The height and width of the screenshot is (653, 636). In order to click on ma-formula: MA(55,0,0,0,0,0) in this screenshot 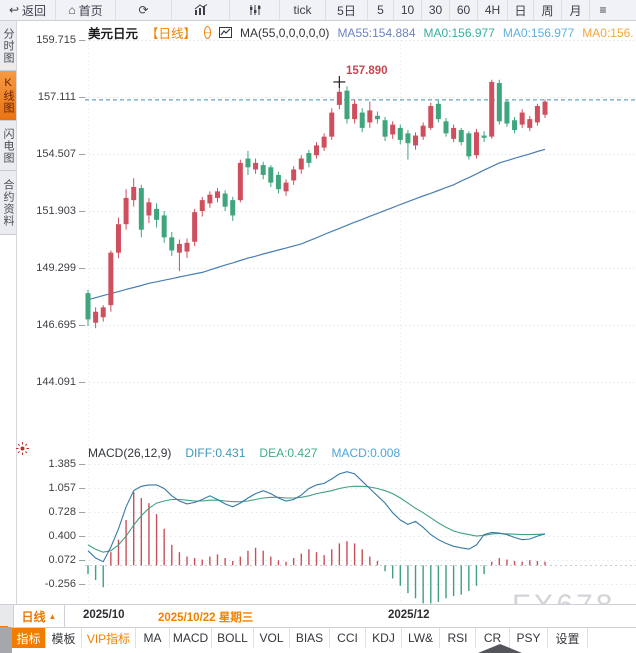, I will do `click(285, 32)`.